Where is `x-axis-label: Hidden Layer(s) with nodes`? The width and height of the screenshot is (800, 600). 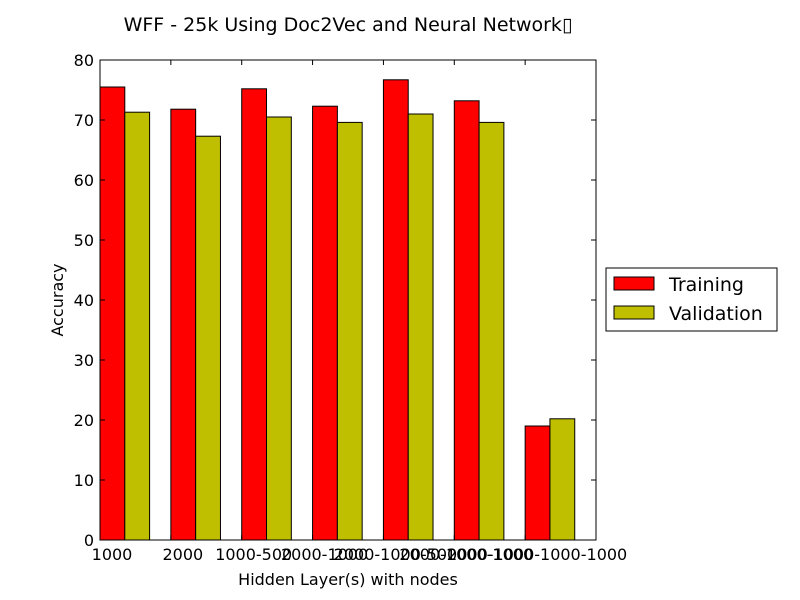 x-axis-label: Hidden Layer(s) with nodes is located at coordinates (348, 579).